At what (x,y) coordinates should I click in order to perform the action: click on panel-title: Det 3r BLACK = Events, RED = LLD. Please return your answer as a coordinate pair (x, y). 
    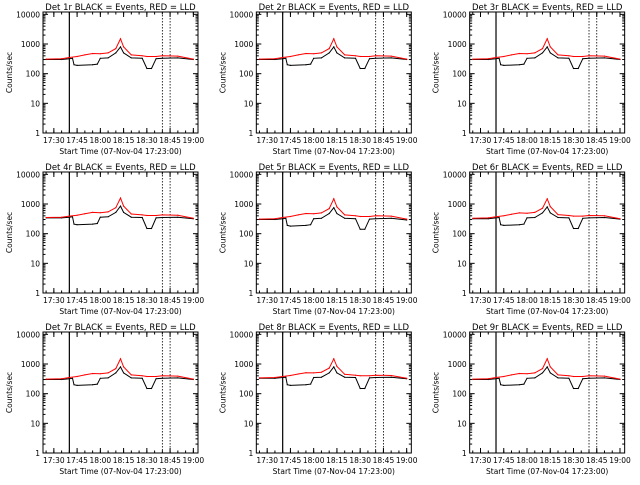
    Looking at the image, I should click on (547, 8).